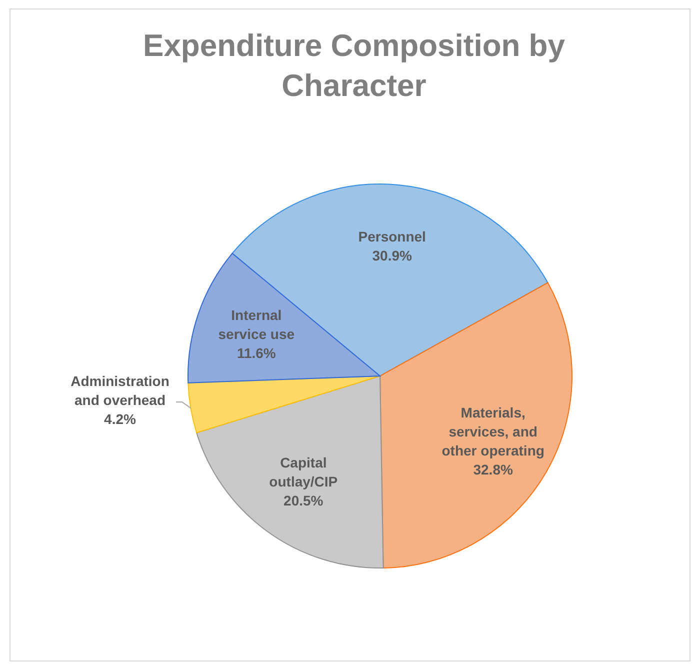 This screenshot has width=700, height=671. Describe the element at coordinates (493, 431) in the screenshot. I see `slice-label: Materials, services, and other operating` at that location.